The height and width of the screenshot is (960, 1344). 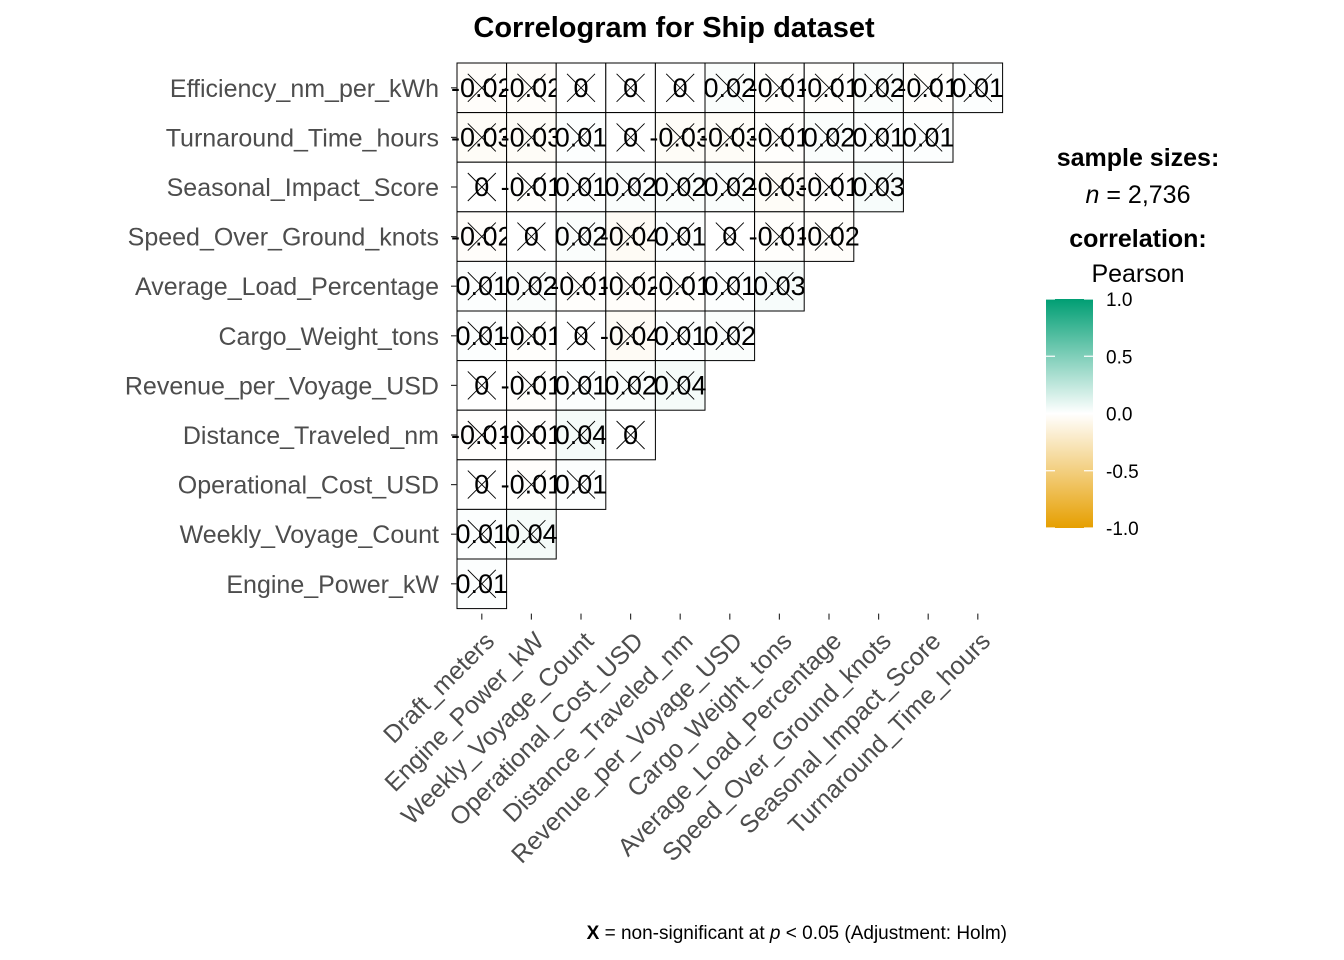 What do you see at coordinates (328, 337) in the screenshot?
I see `y-tick-label: Cargo_Weight_tons` at bounding box center [328, 337].